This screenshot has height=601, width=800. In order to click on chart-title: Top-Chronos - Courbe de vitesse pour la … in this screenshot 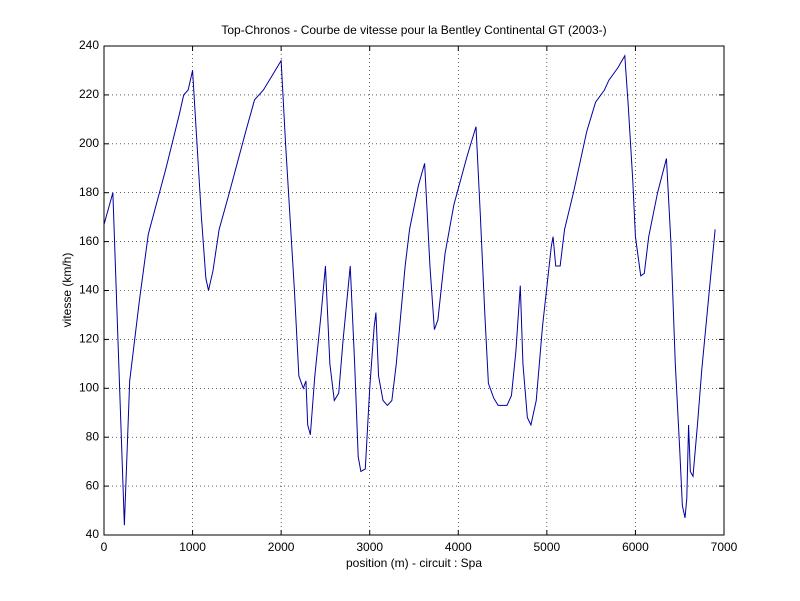, I will do `click(413, 30)`.